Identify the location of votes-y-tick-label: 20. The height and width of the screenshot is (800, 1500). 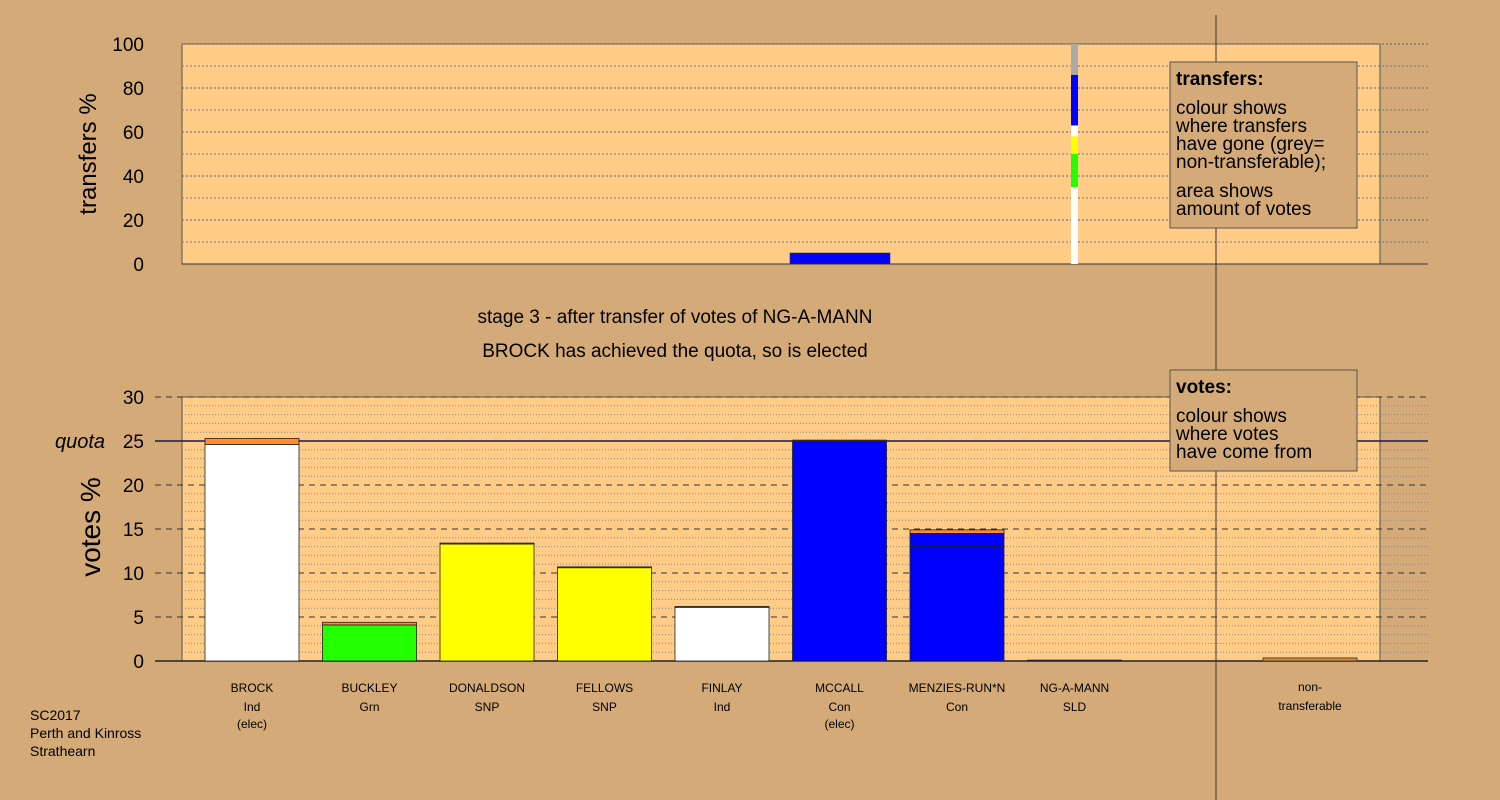
(133, 486).